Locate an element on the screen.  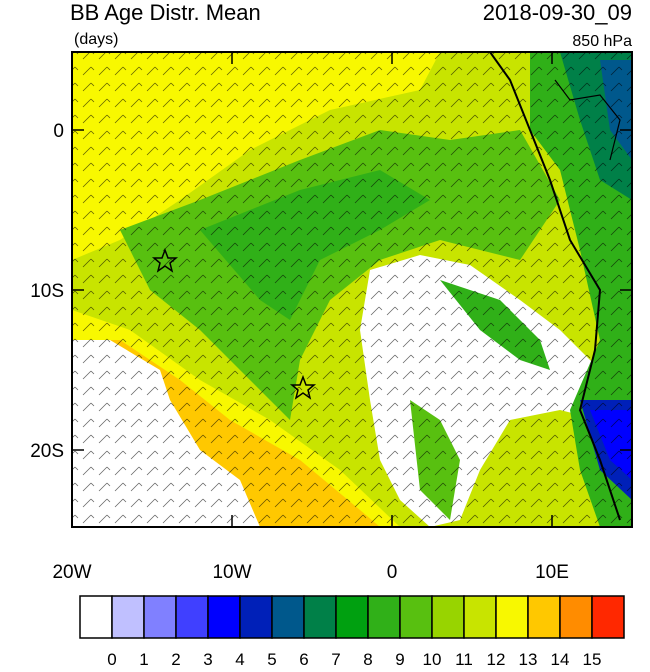
colorbar-label: 8 is located at coordinates (367, 658).